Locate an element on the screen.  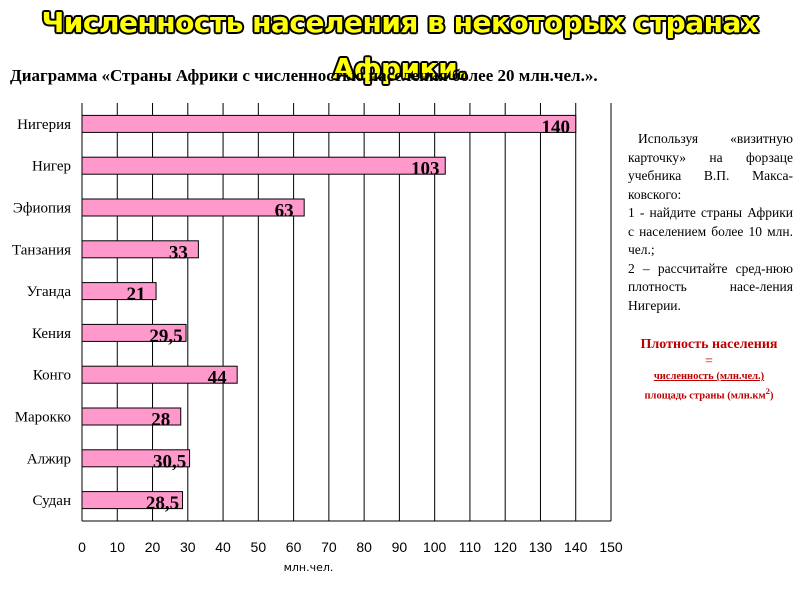
category-label: Нигерия is located at coordinates (44, 125).